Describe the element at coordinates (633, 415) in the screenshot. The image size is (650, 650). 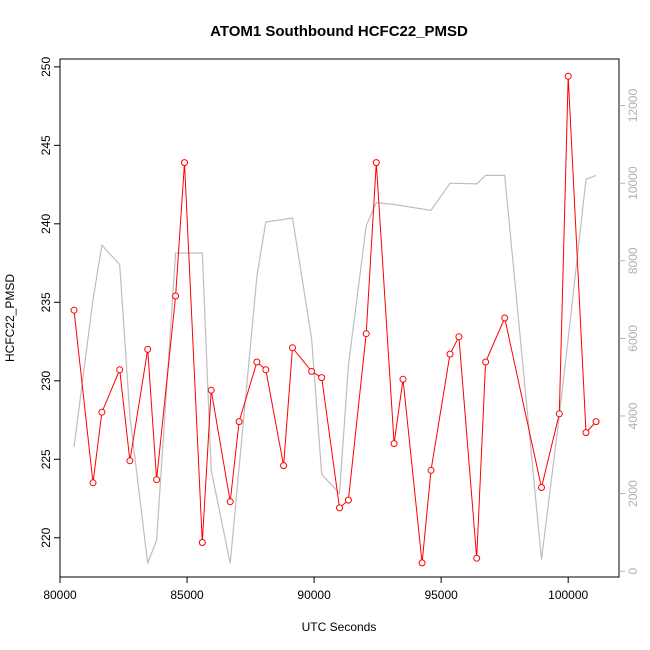
I see `y2-tick-label: 4000` at that location.